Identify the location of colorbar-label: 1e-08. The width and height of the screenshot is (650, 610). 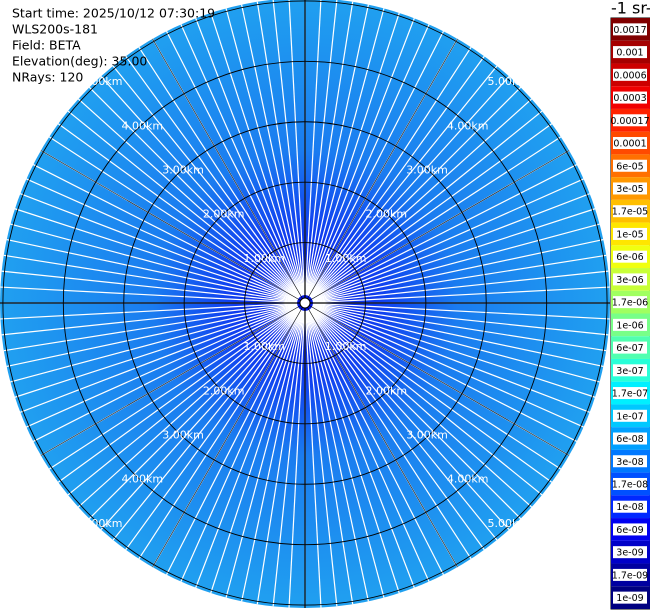
(629, 507).